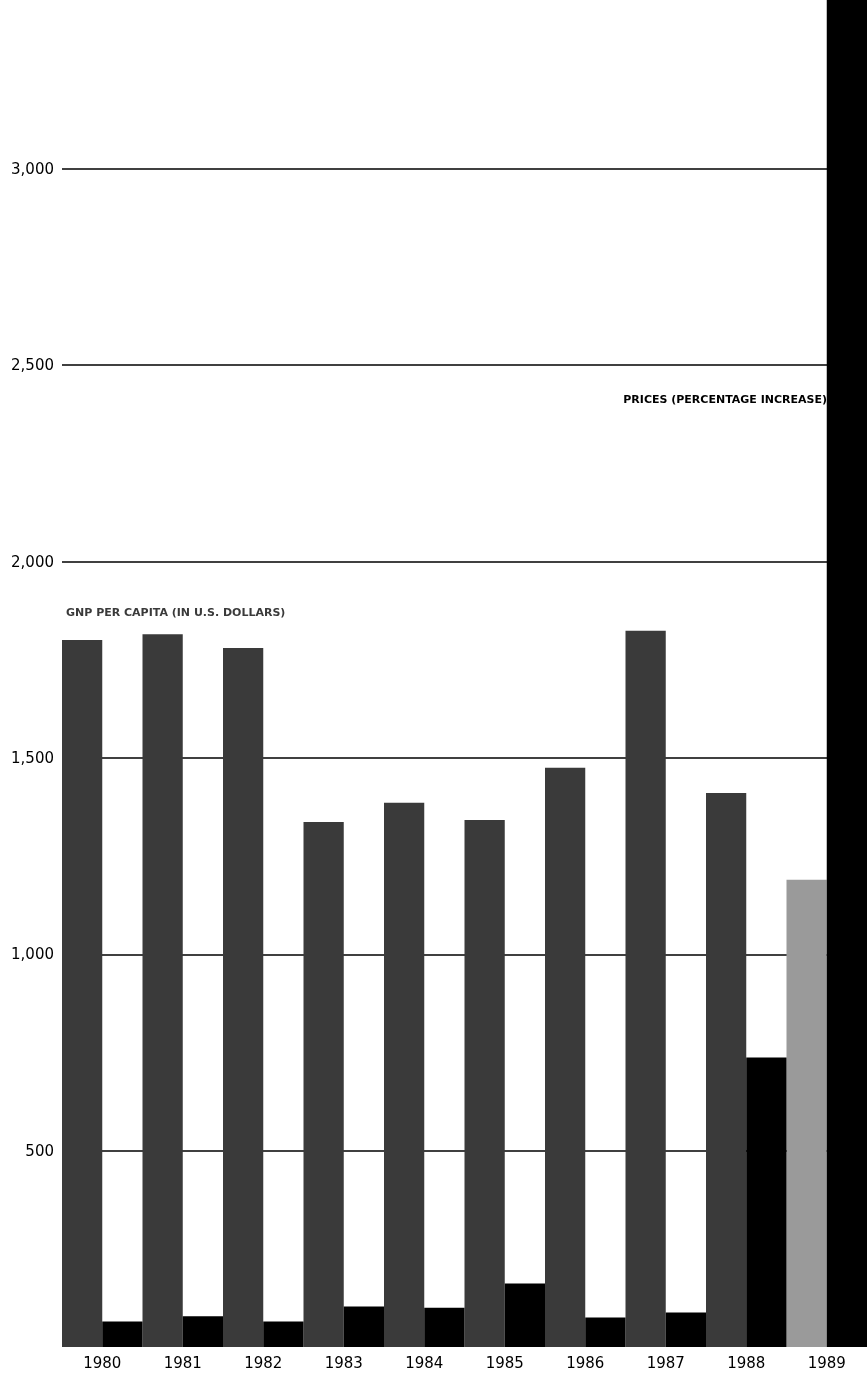 This screenshot has width=867, height=1373. What do you see at coordinates (102, 1362) in the screenshot?
I see `x-tick-label: 1980` at bounding box center [102, 1362].